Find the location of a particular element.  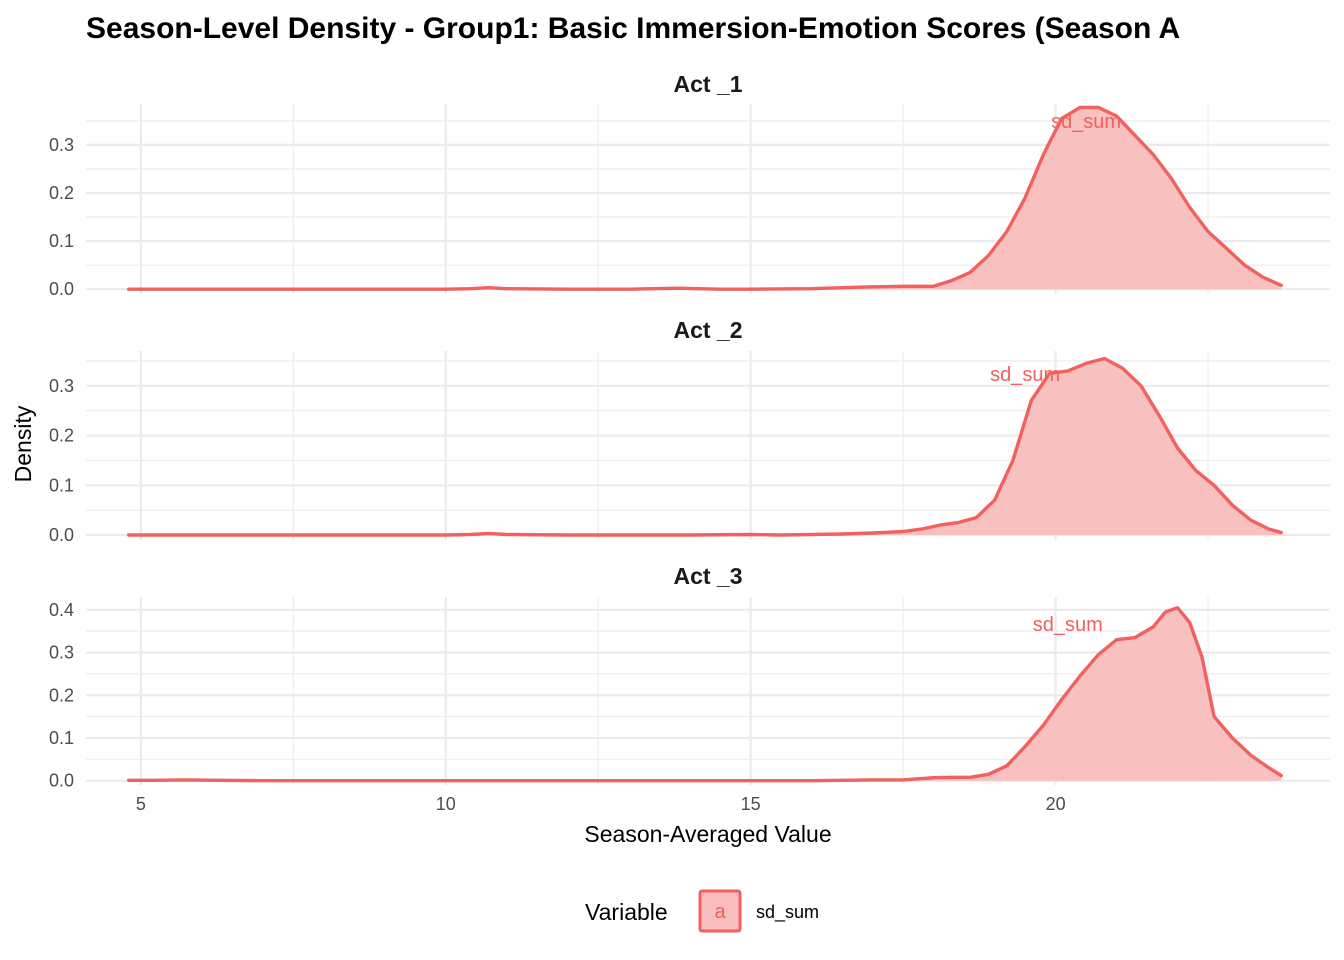

legend-title: Variable is located at coordinates (626, 912).